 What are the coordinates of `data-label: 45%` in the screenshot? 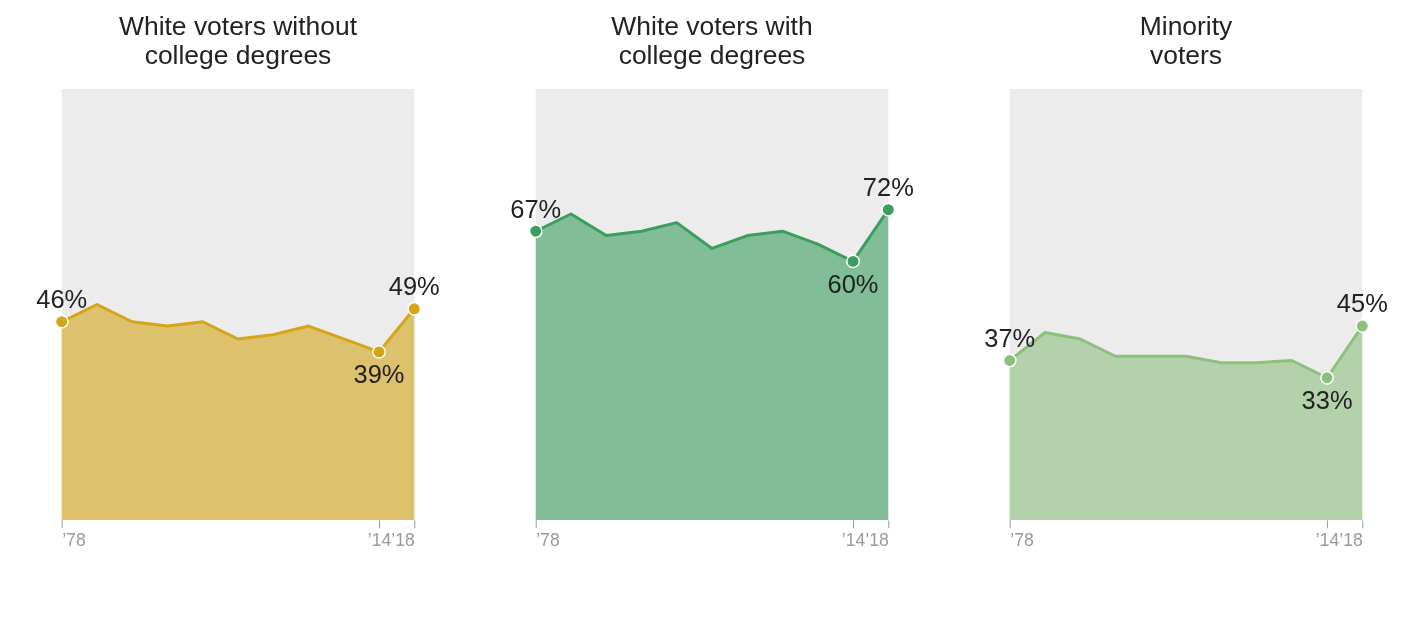 It's located at (1362, 303).